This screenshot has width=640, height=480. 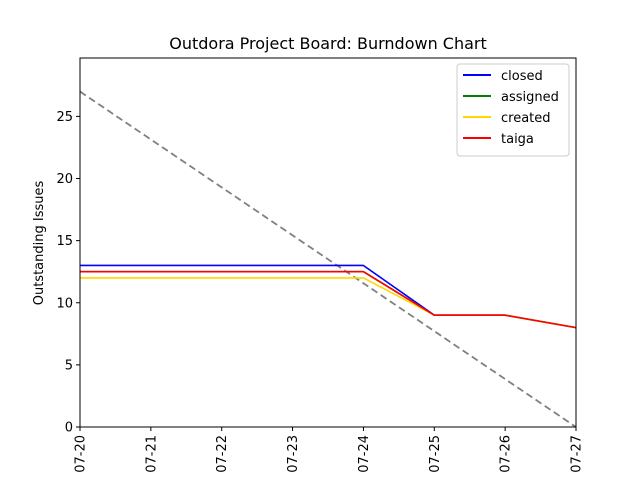 I want to click on x-tick-label: 07-23, so click(x=293, y=454).